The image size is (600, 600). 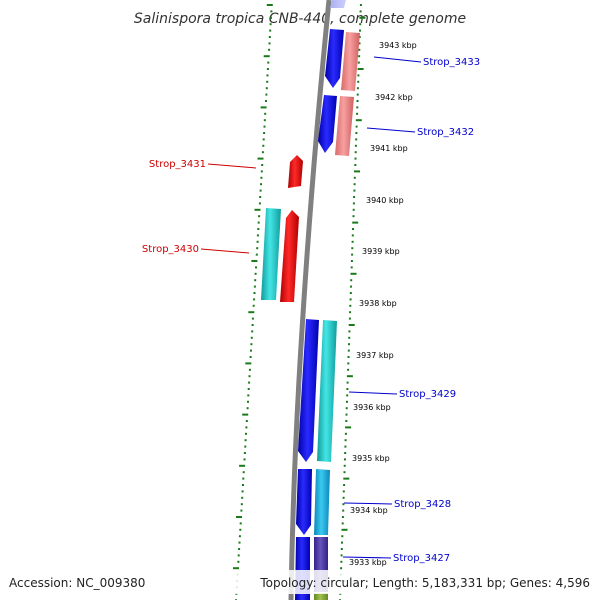 I want to click on tick-label: 3941 kbp, so click(x=389, y=148).